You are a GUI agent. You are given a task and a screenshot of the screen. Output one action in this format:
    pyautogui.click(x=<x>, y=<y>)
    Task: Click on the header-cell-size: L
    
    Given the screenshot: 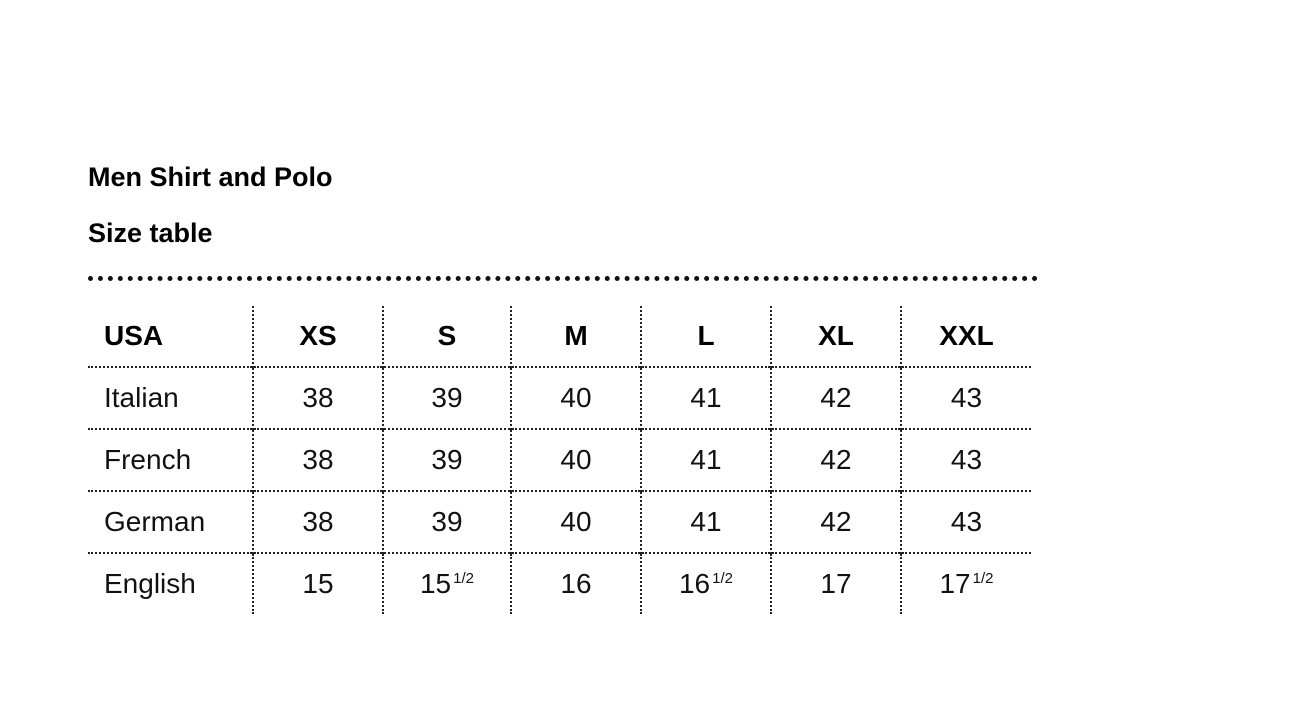 What is the action you would take?
    pyautogui.click(x=705, y=336)
    